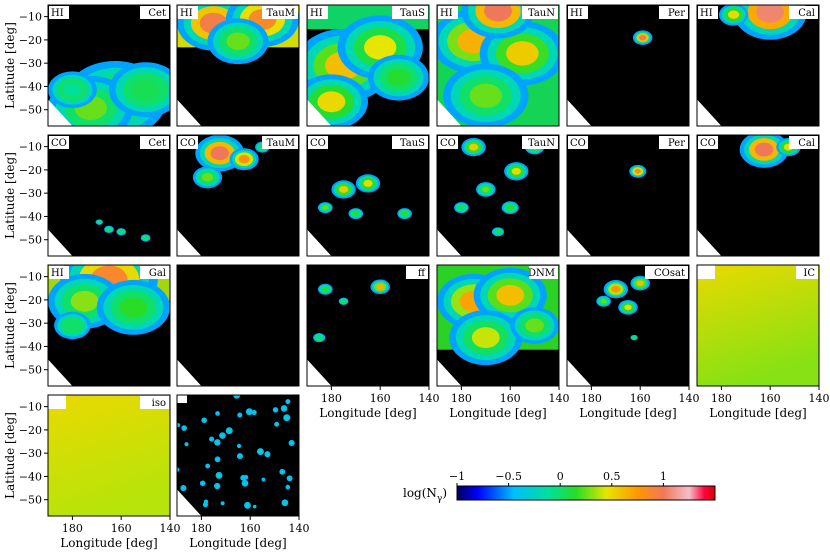  Describe the element at coordinates (498, 325) in the screenshot. I see `map-panel: DNM` at that location.